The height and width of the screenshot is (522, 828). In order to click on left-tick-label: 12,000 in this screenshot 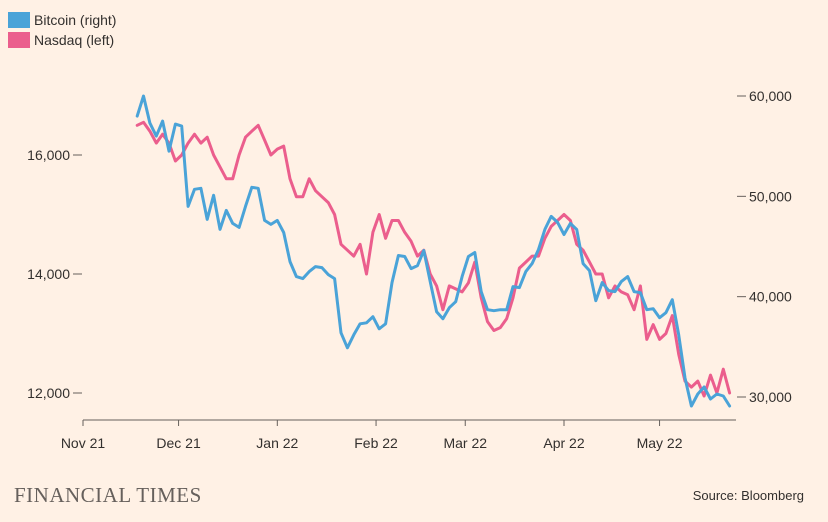, I will do `click(48, 393)`.